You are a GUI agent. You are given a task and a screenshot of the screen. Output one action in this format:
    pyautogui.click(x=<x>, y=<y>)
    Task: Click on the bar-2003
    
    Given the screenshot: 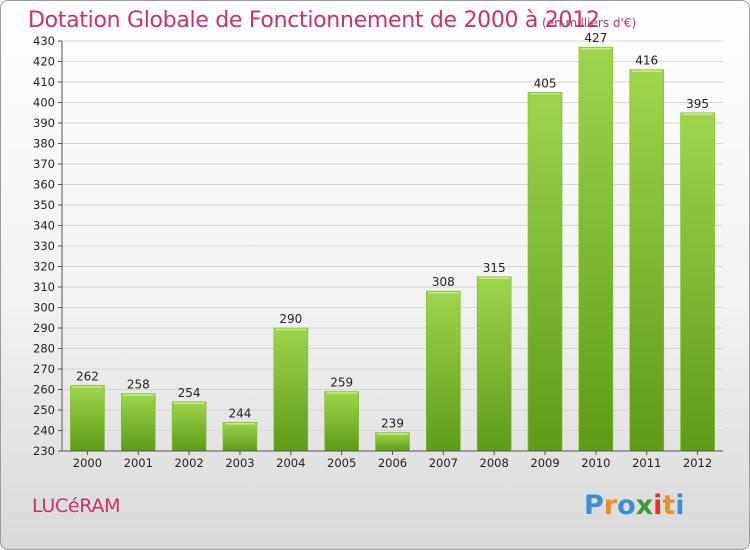 What is the action you would take?
    pyautogui.click(x=240, y=436)
    